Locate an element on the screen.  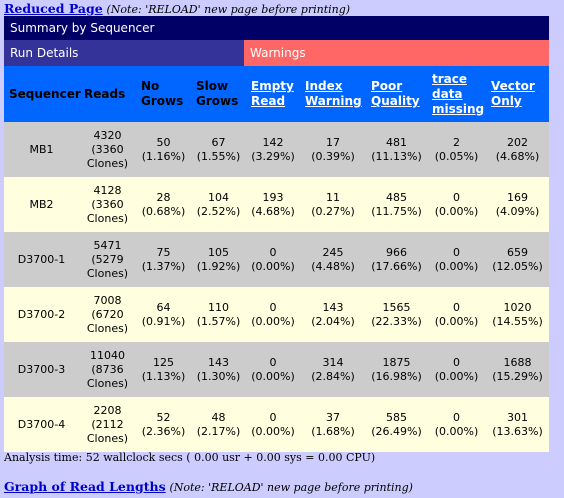
sequencer-cell: D3700-2 is located at coordinates (41, 314).